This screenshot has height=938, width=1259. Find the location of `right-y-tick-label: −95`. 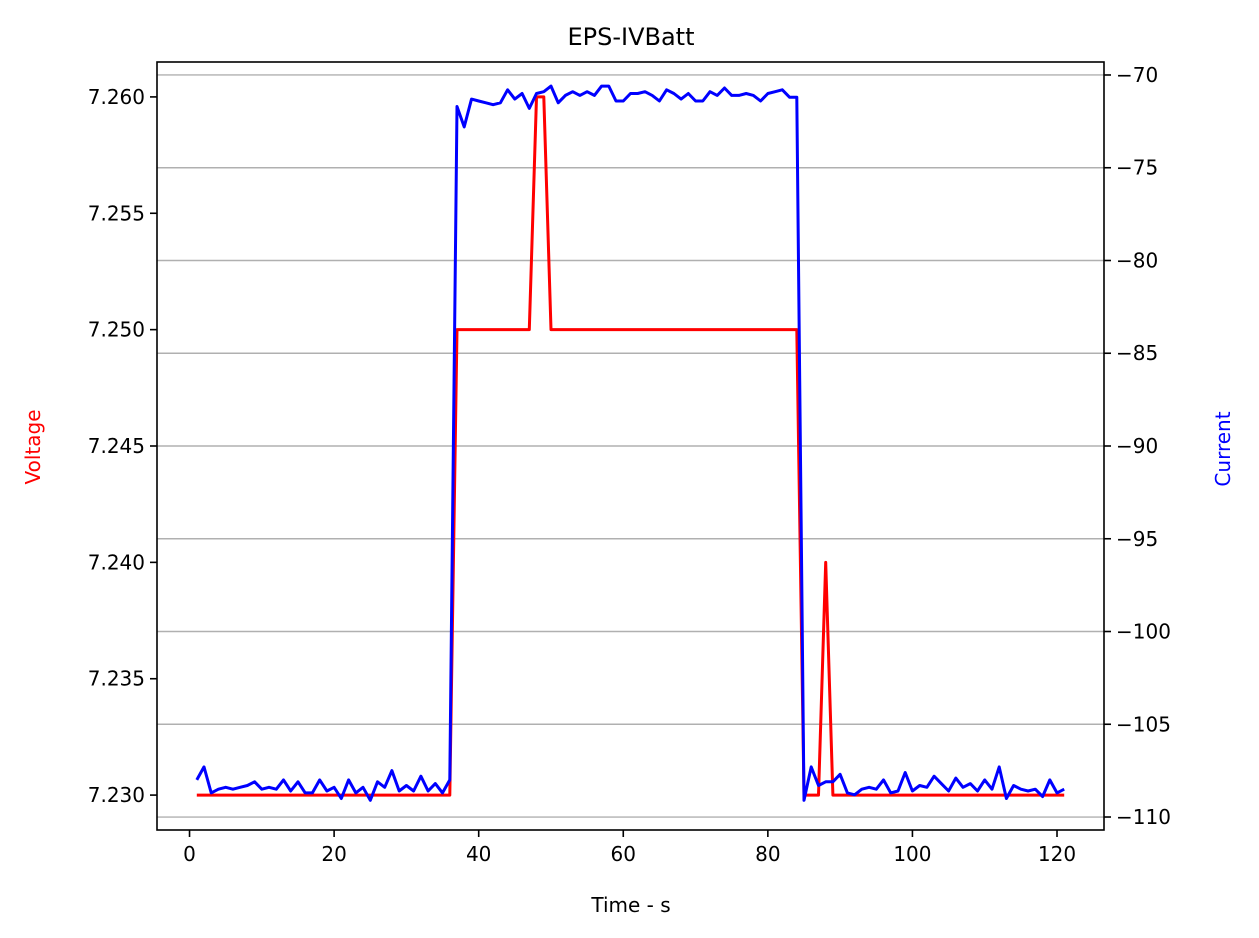

right-y-tick-label: −95 is located at coordinates (1137, 539).